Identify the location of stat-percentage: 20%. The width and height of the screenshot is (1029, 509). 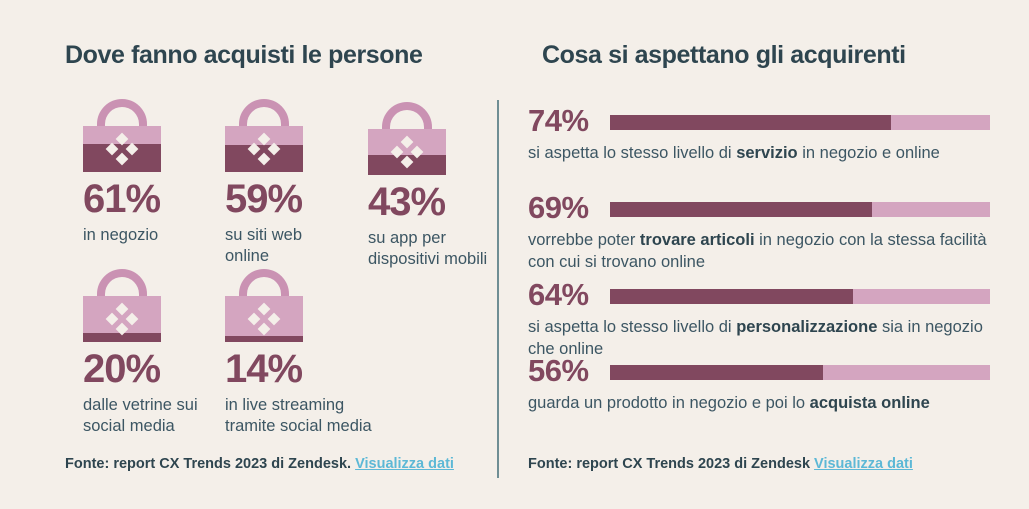
(122, 369).